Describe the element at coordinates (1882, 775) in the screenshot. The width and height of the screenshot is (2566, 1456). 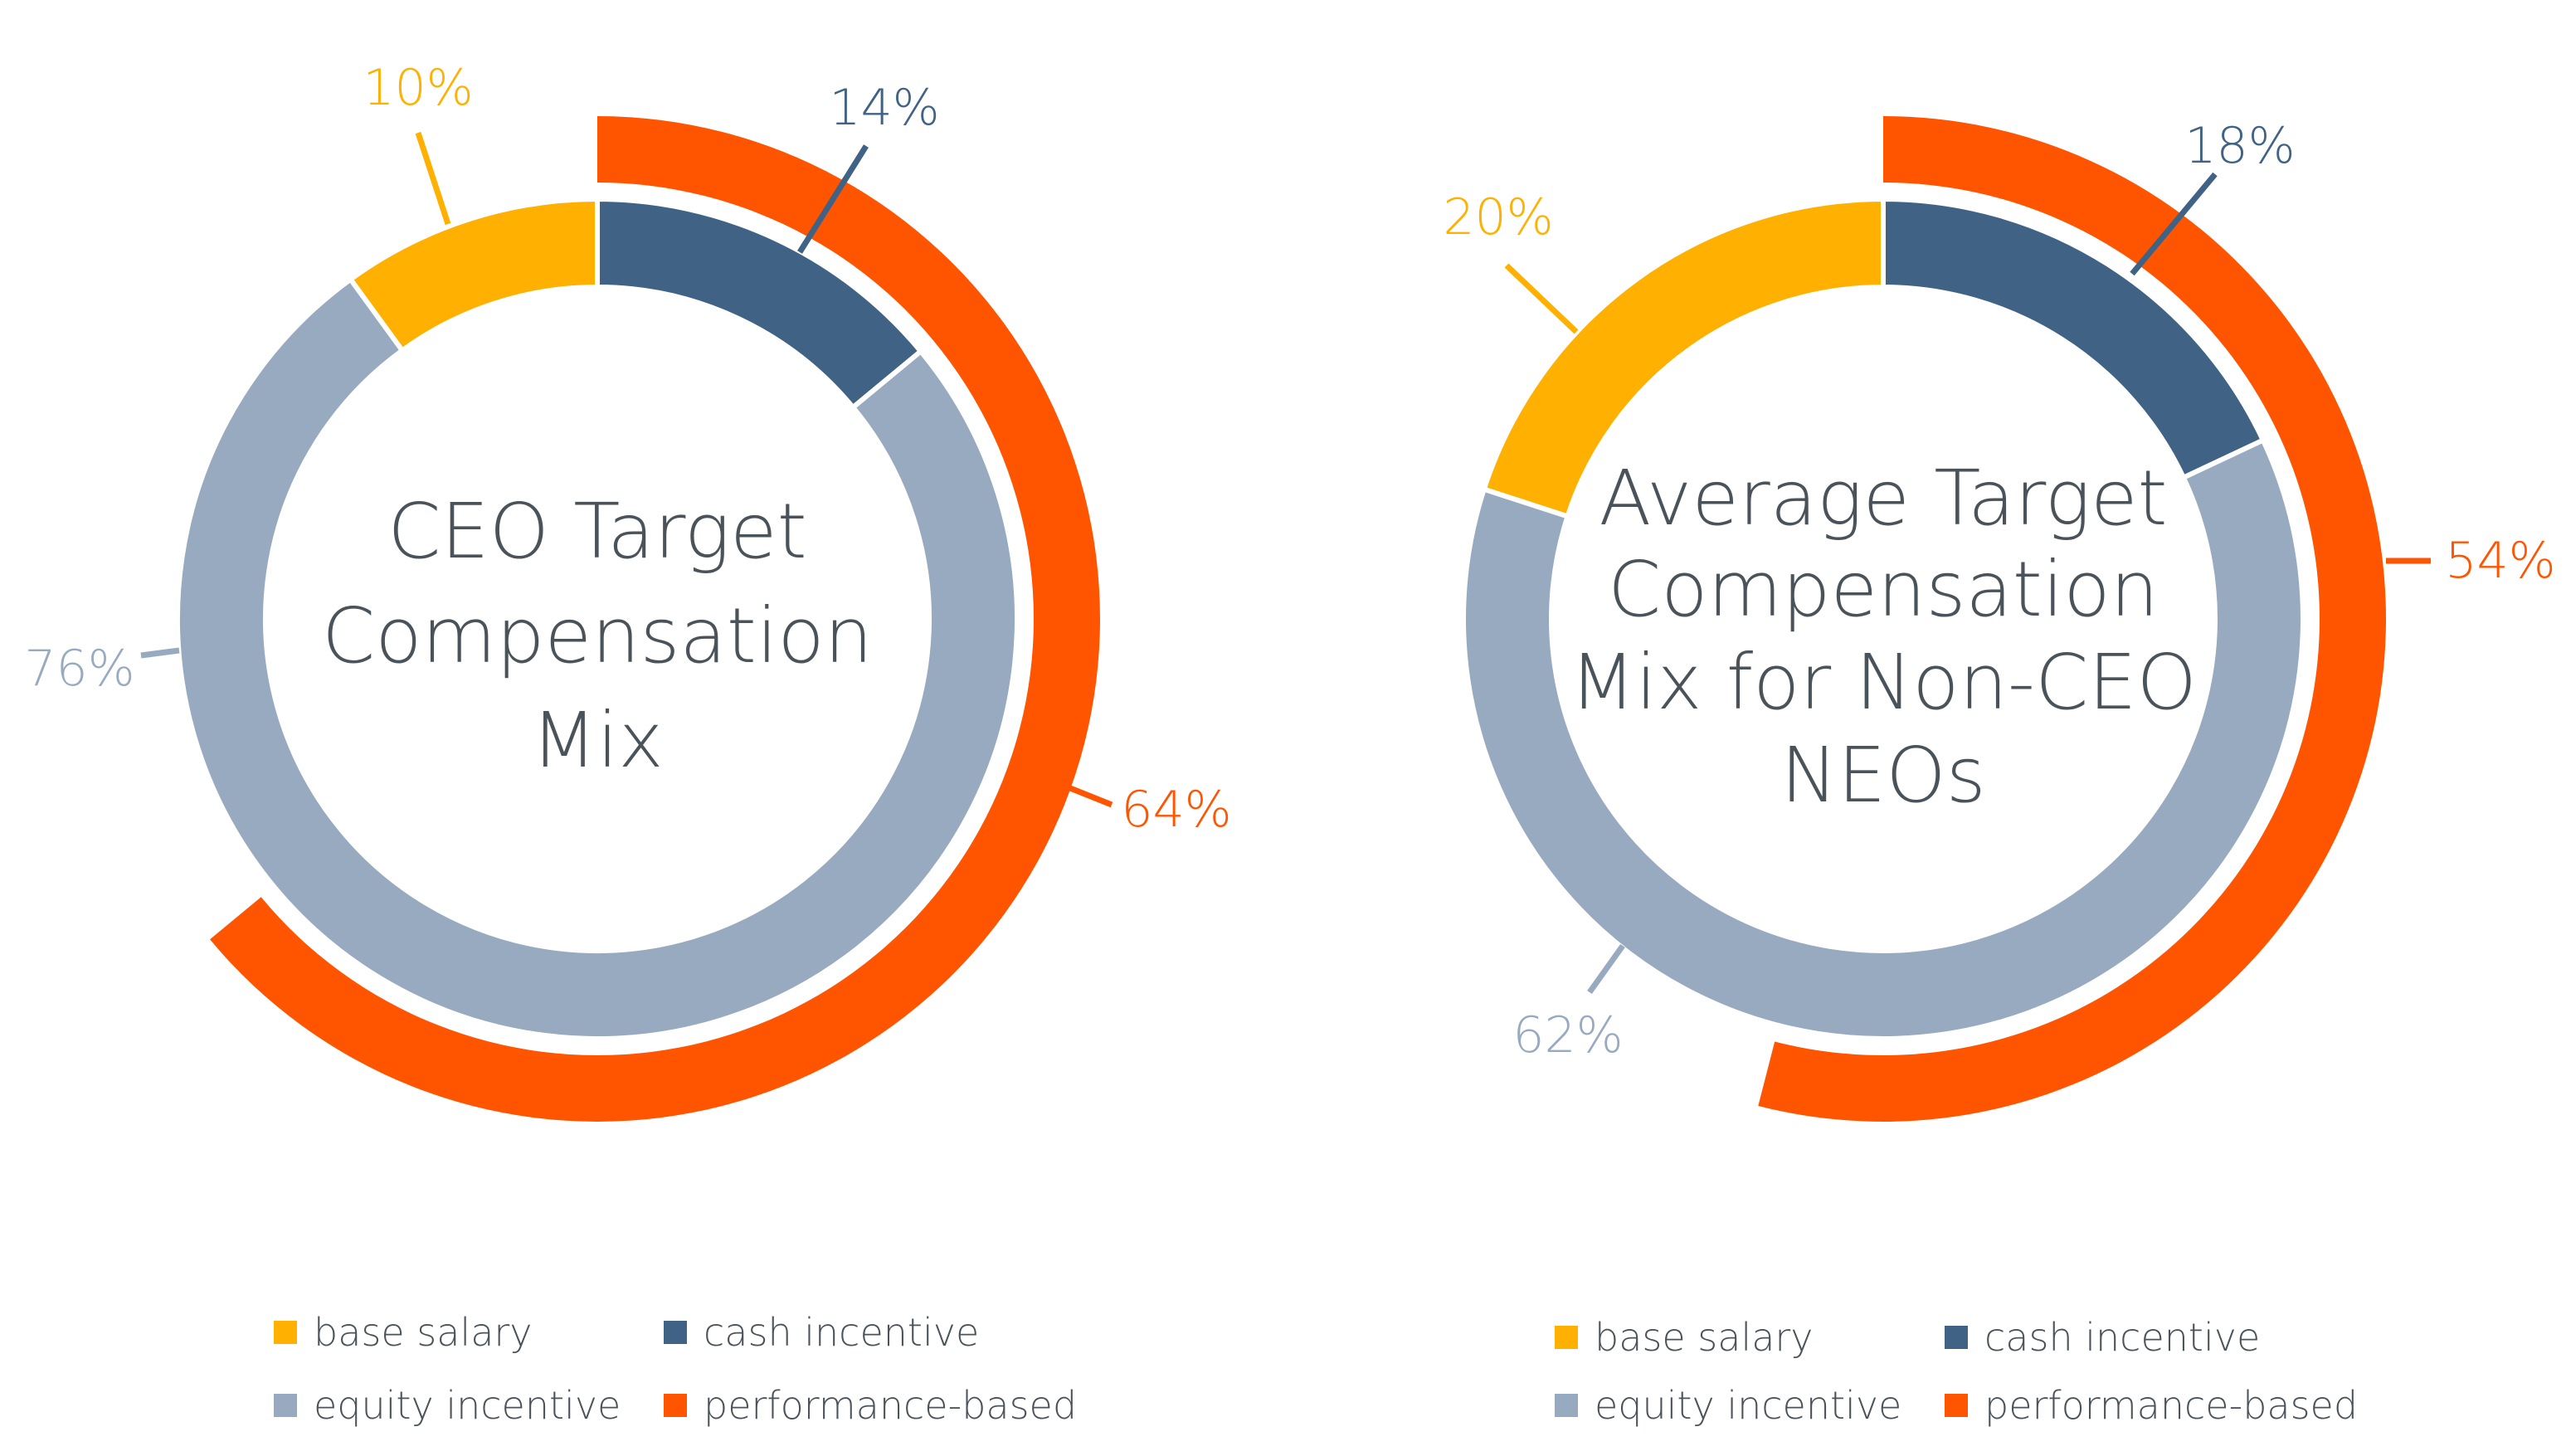
I see `chart-title-line: NEOs` at that location.